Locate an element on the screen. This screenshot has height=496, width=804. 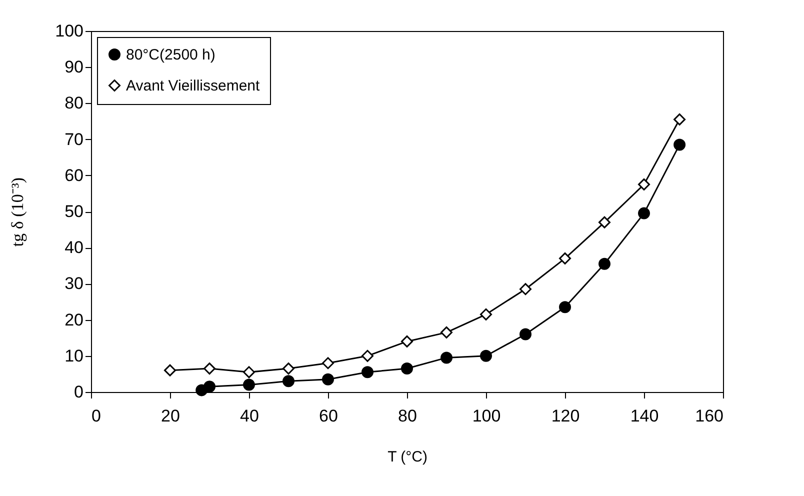
x-tick-label: 100 is located at coordinates (486, 416).